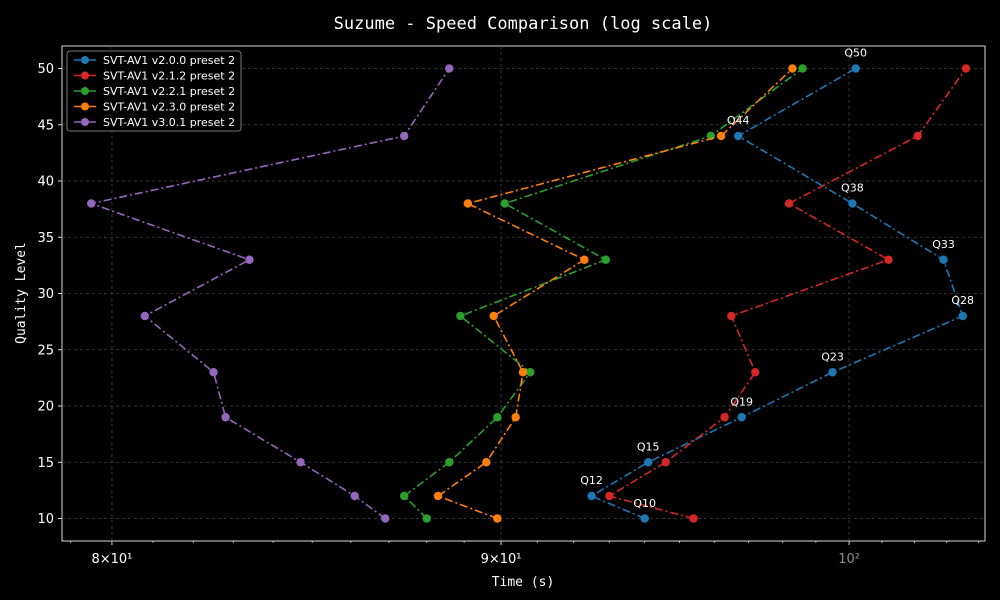 This screenshot has height=600, width=1000. I want to click on point-annotation: Q38, so click(852, 188).